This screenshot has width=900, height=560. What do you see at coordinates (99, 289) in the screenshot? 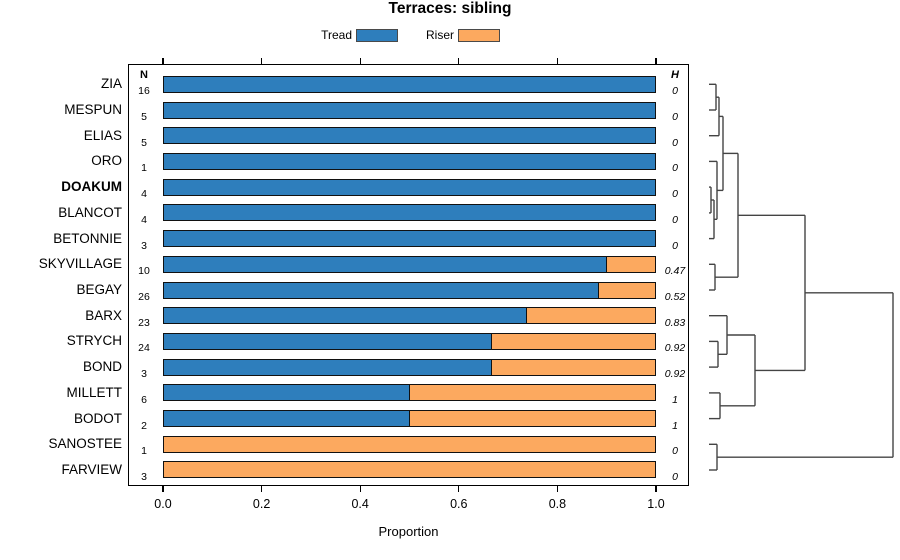
I see `row-label: BEGAY` at bounding box center [99, 289].